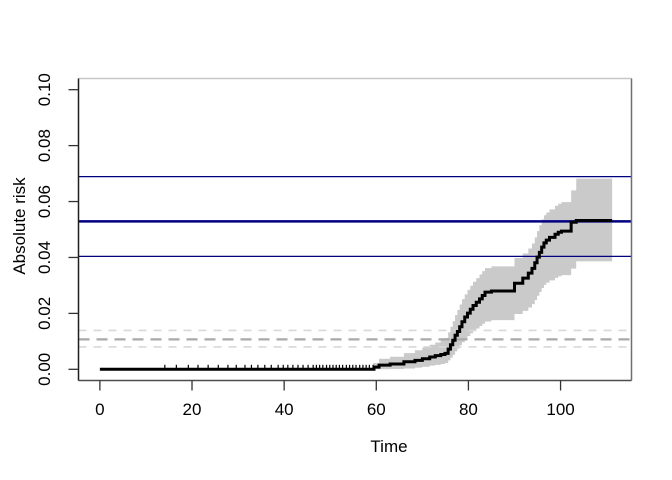  I want to click on y-axis-title: Absolute risk, so click(19, 226).